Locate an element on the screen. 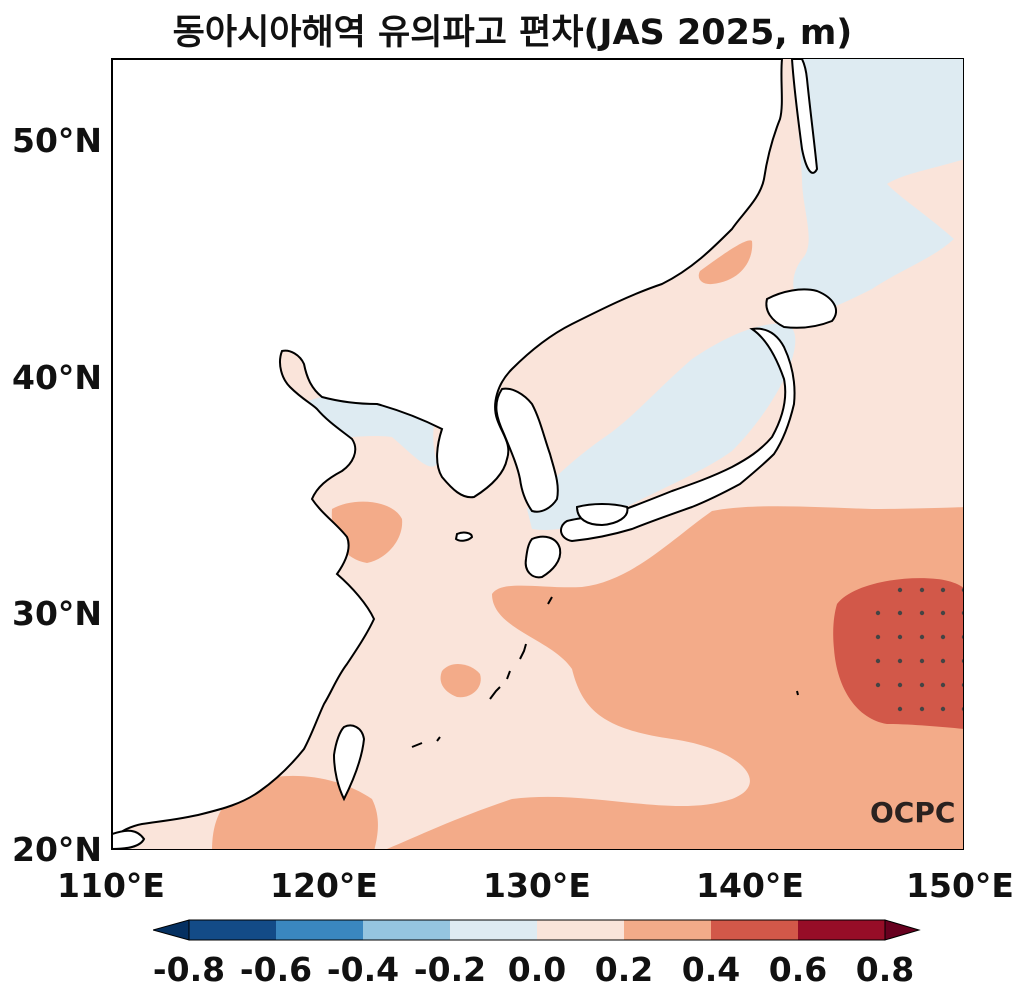 This screenshot has height=1000, width=1025. significance-stipple is located at coordinates (919, 649).